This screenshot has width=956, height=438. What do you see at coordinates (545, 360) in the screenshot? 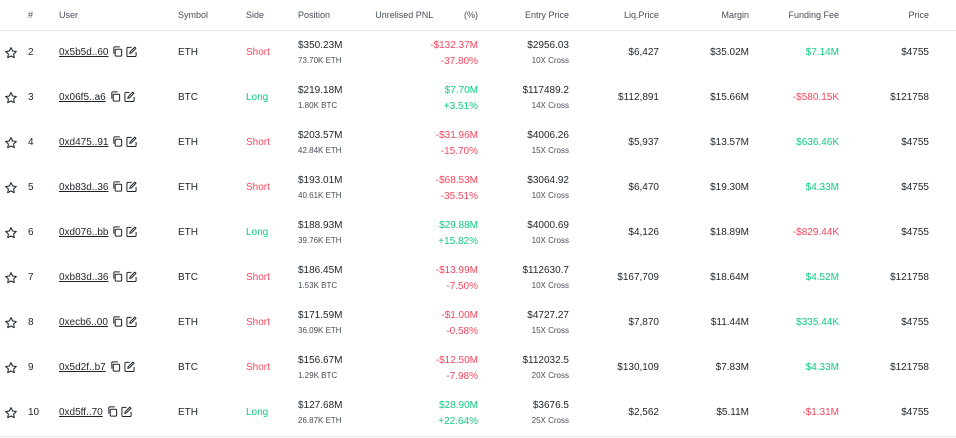
I see `entry-price: $112032.5` at bounding box center [545, 360].